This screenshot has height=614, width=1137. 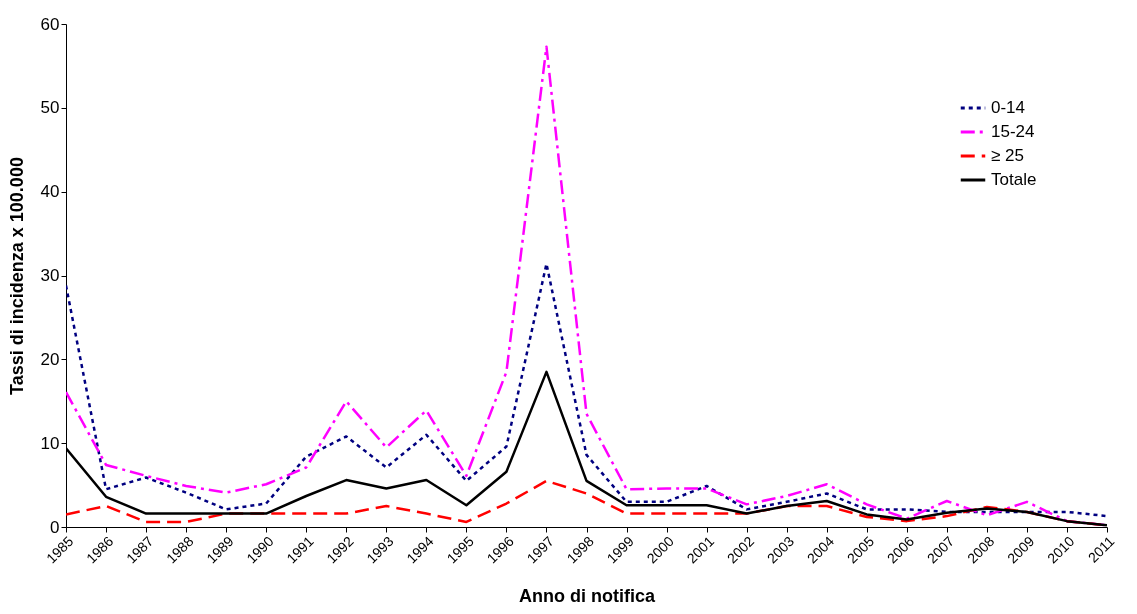 What do you see at coordinates (50, 108) in the screenshot?
I see `y-tick-label: 50` at bounding box center [50, 108].